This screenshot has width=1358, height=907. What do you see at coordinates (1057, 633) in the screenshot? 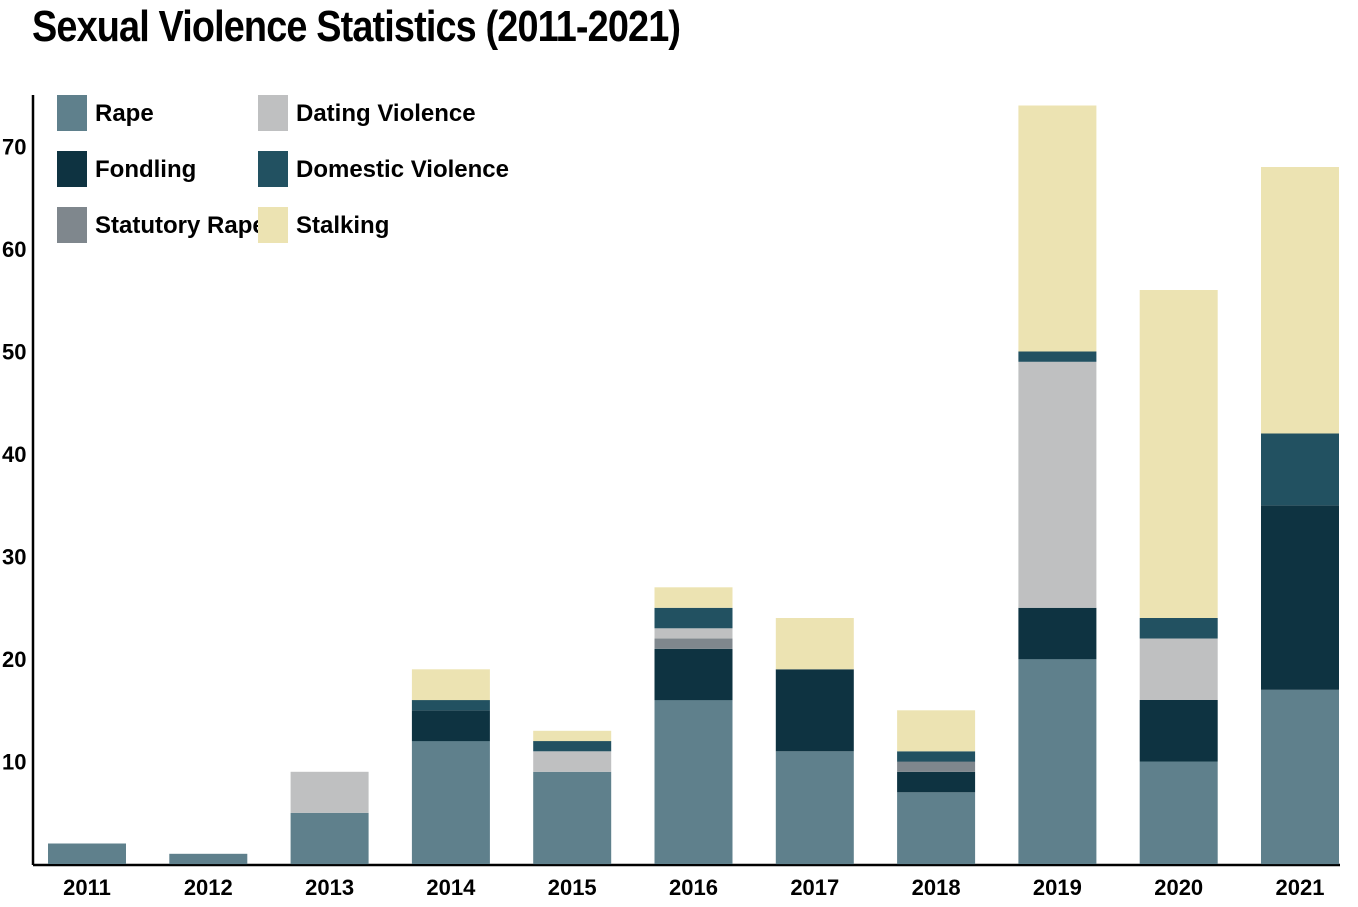
I see `bar-2019-fondling` at bounding box center [1057, 633].